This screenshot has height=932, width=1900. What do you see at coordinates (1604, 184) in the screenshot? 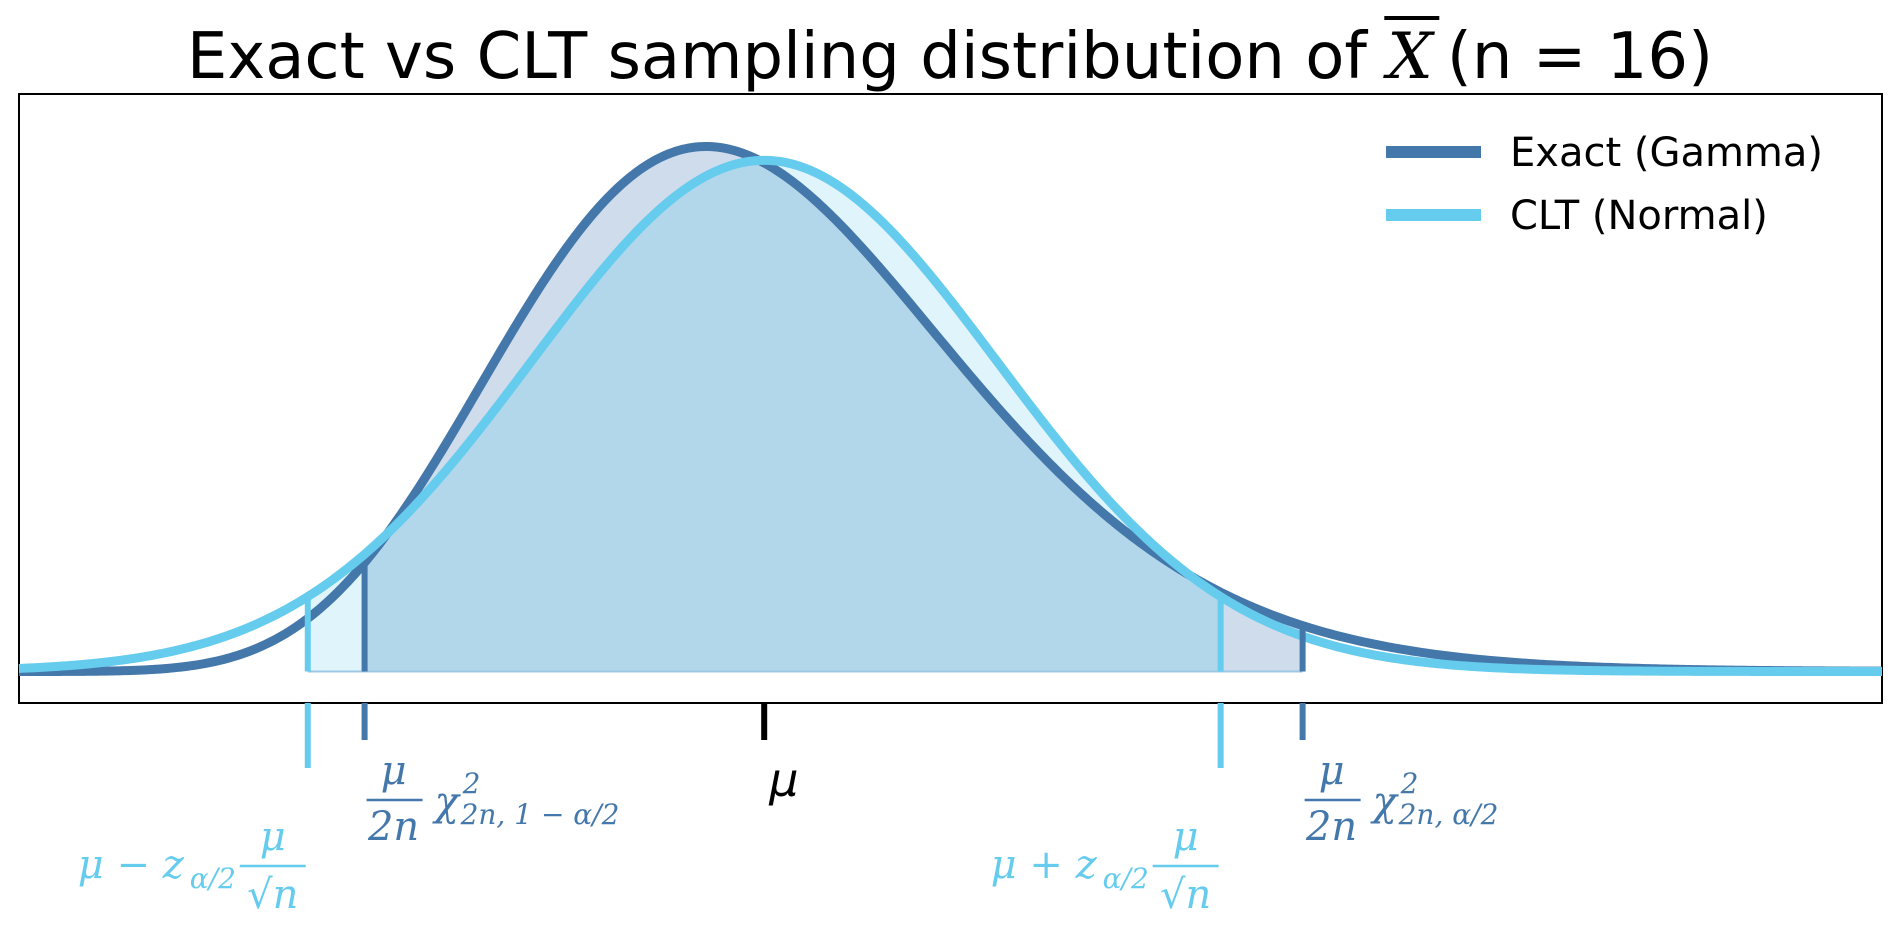
I see `legend: Exact (Gamma) CLT (Normal)` at bounding box center [1604, 184].